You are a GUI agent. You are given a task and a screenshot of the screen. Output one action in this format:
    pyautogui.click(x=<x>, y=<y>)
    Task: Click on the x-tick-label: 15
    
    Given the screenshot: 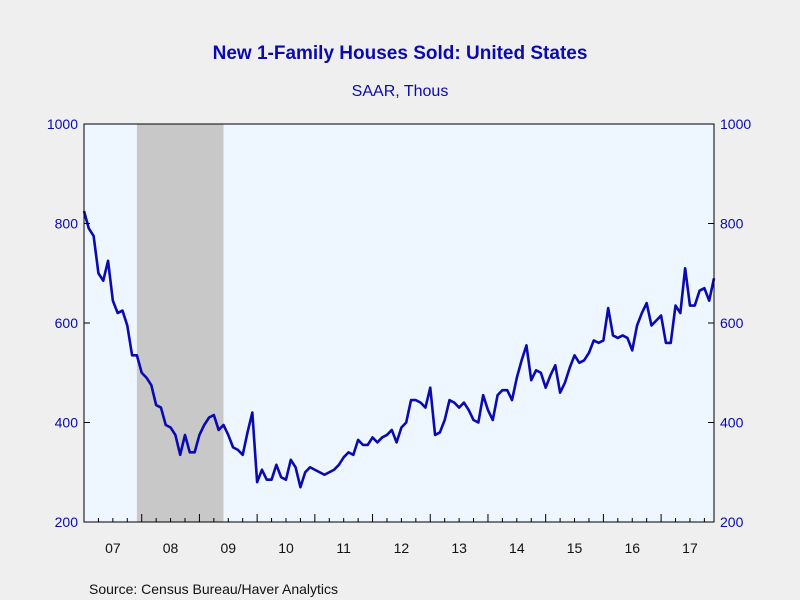 What is the action you would take?
    pyautogui.click(x=575, y=548)
    